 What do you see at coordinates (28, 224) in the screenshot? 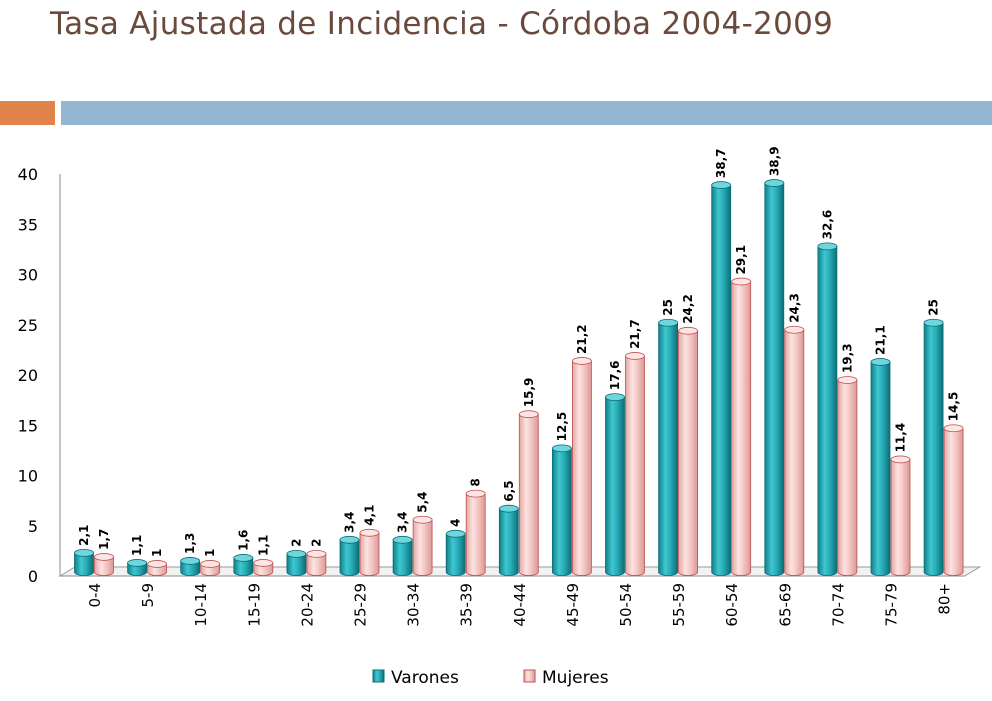
I see `y-tick-label: 35` at bounding box center [28, 224].